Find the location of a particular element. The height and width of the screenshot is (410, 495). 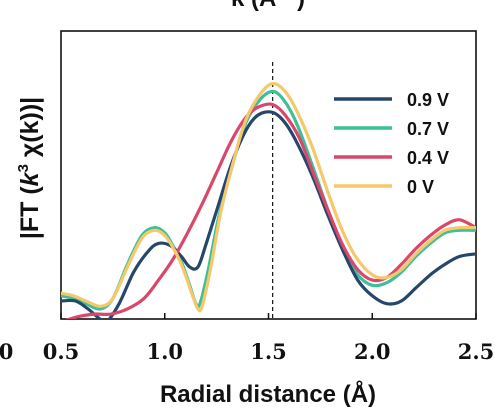

y-axis-title: |FT (k3 χ(k))| is located at coordinates (29, 168).